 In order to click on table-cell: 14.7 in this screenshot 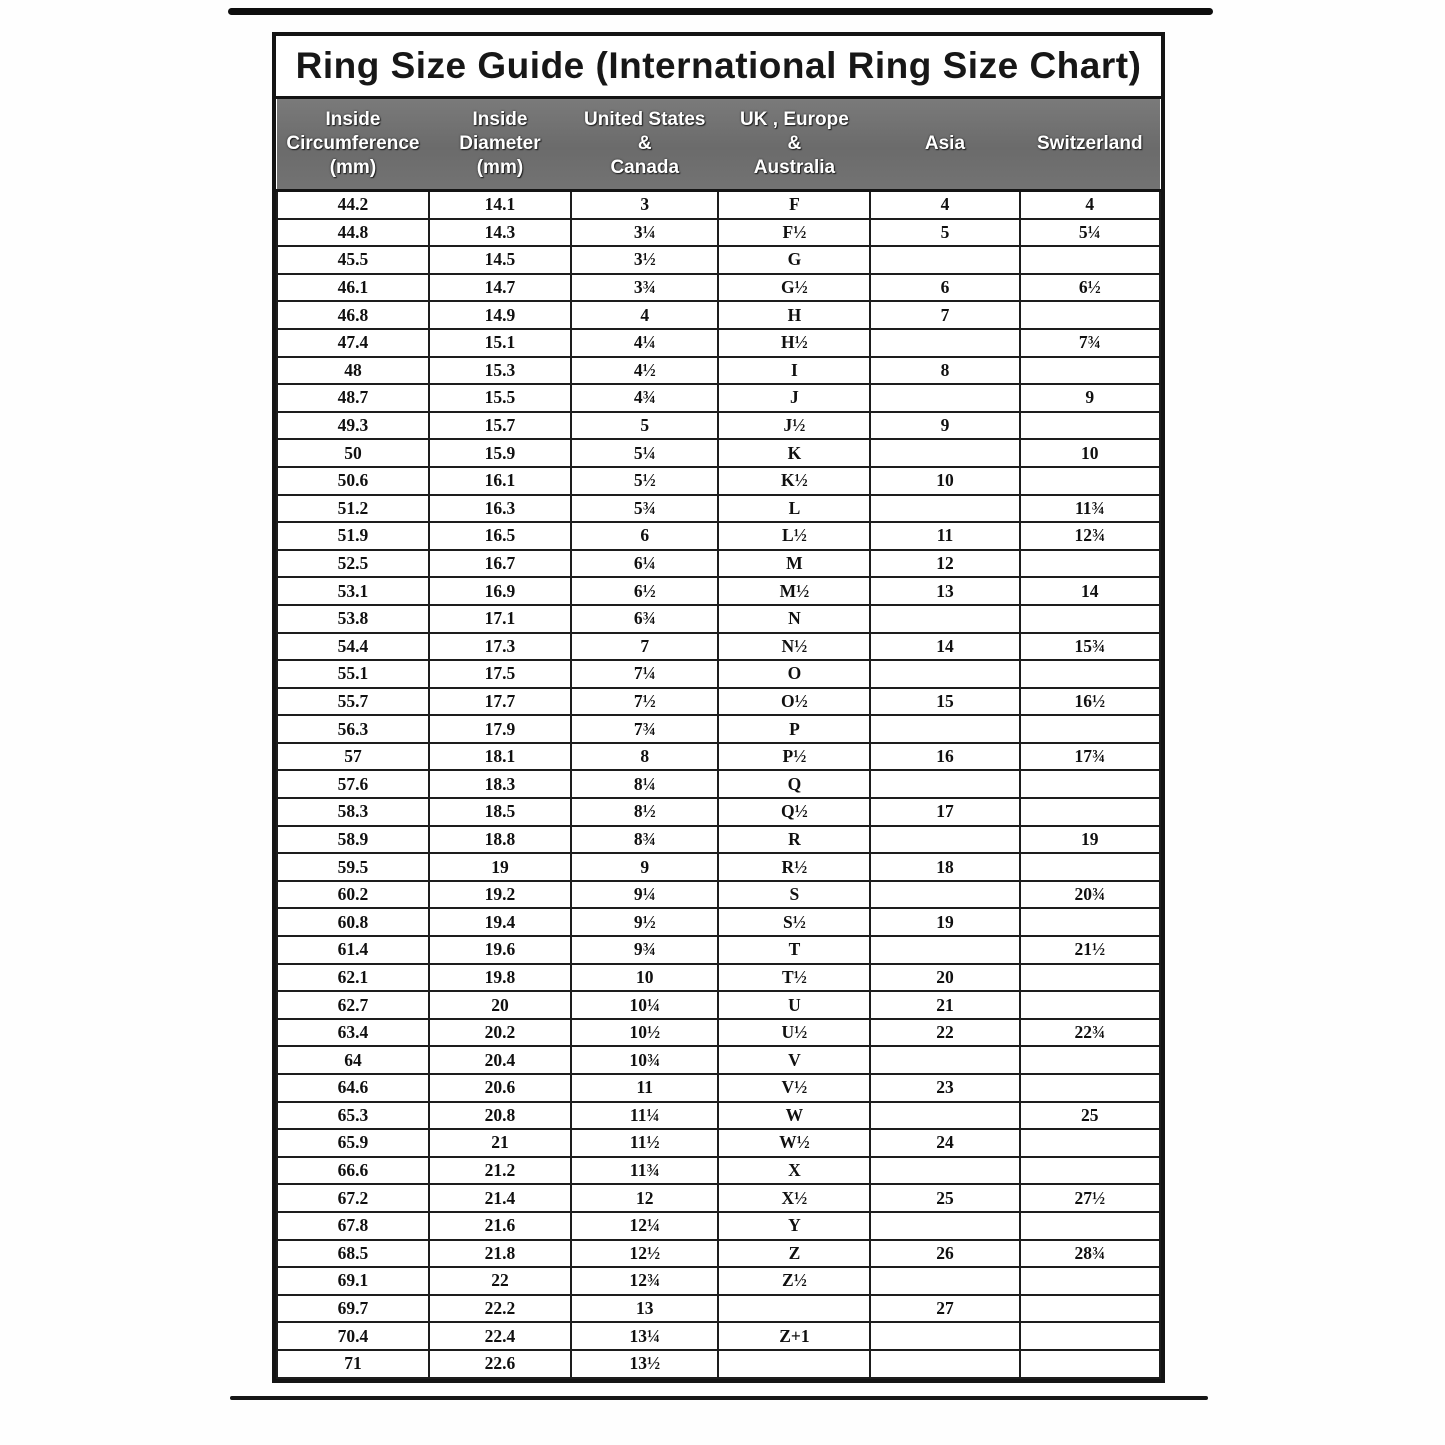, I will do `click(500, 287)`.